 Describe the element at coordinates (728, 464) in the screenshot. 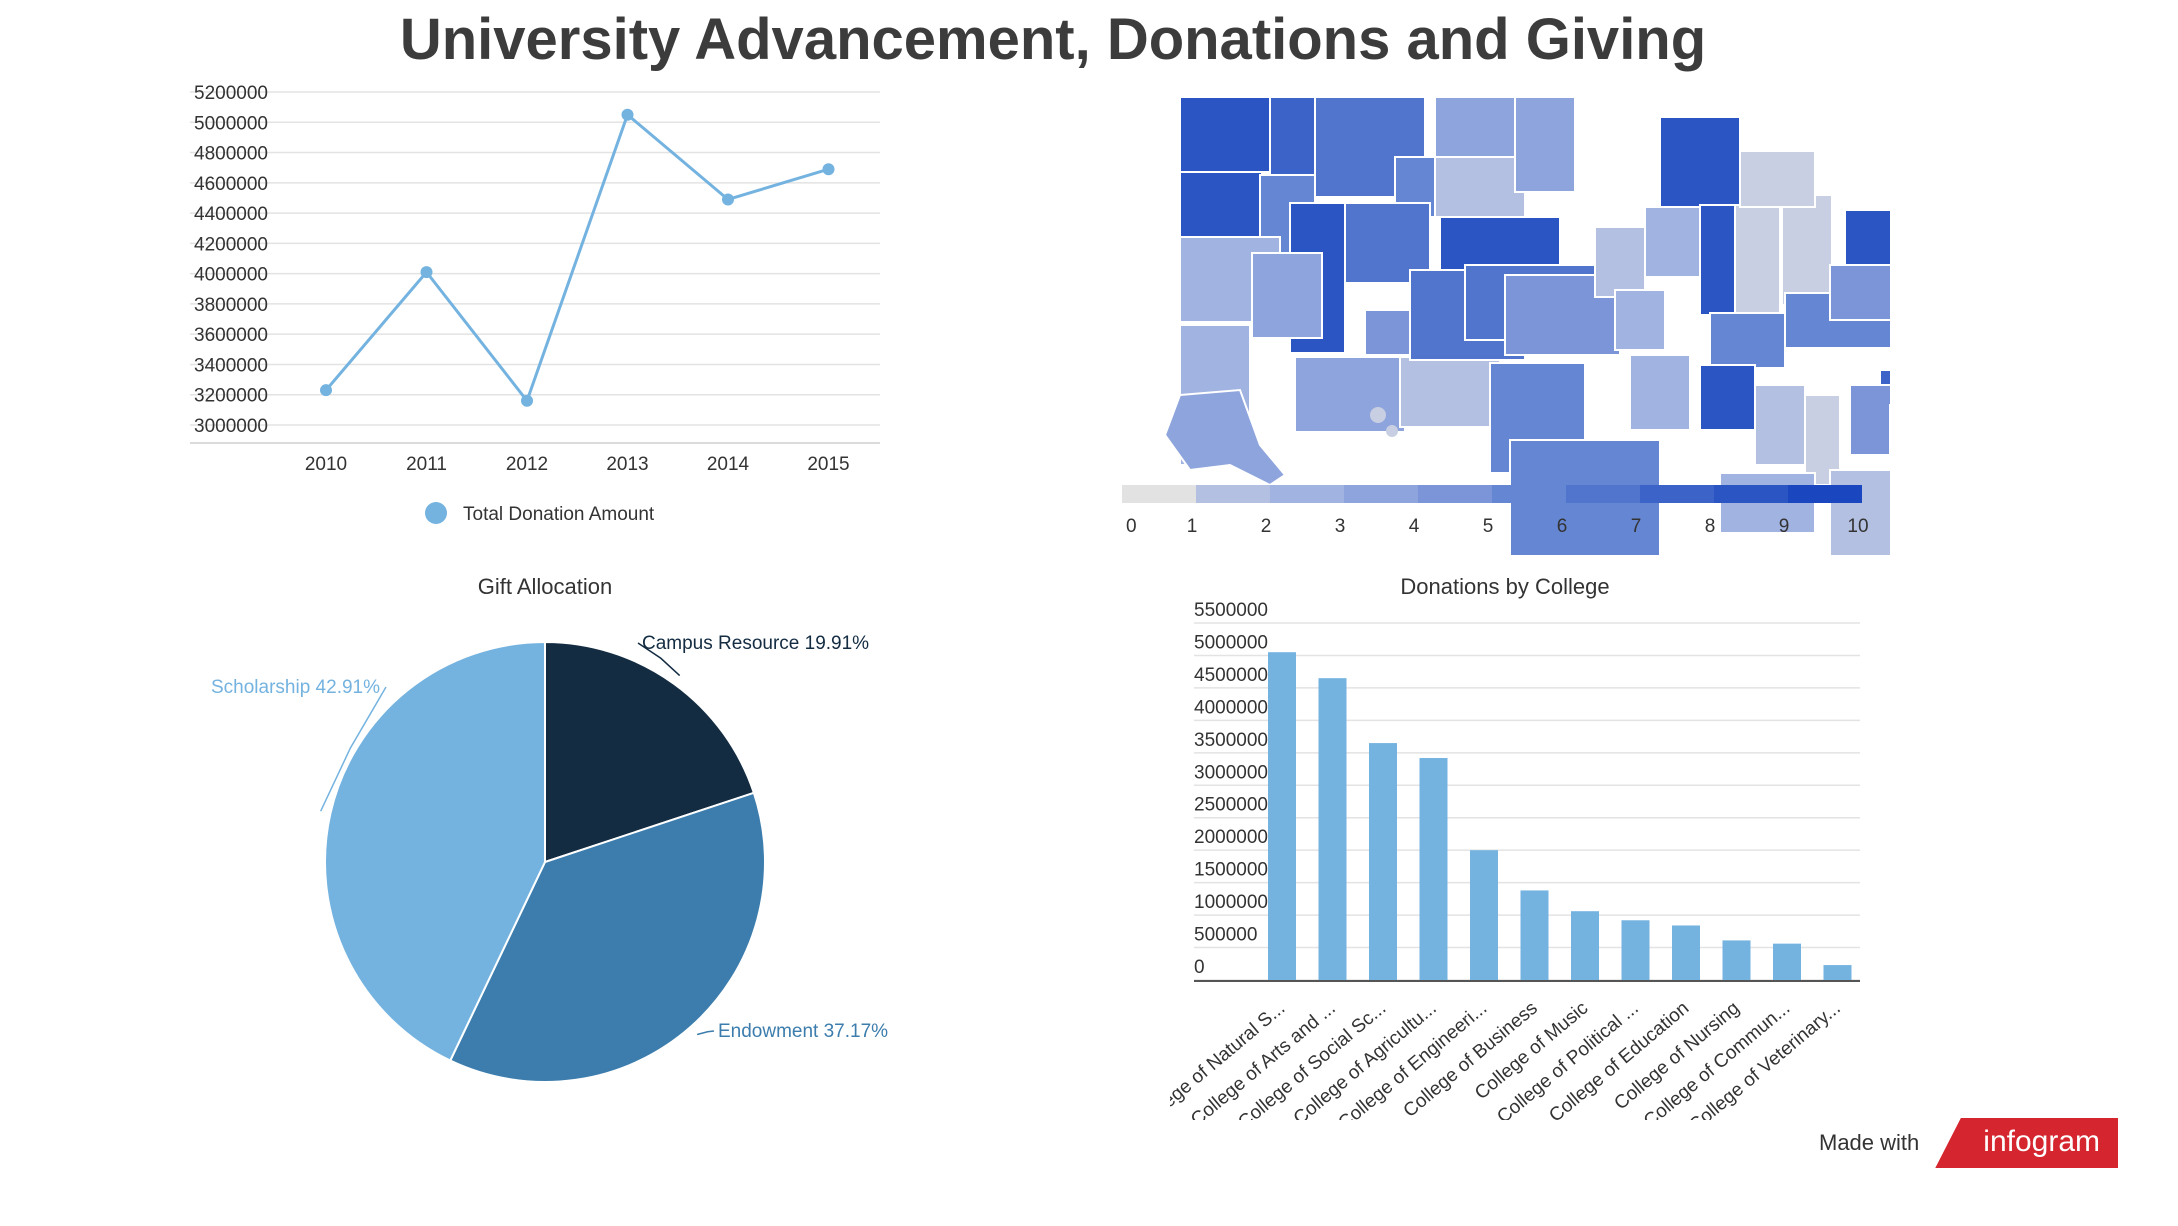

I see `line-x-tick-label: 2014` at that location.